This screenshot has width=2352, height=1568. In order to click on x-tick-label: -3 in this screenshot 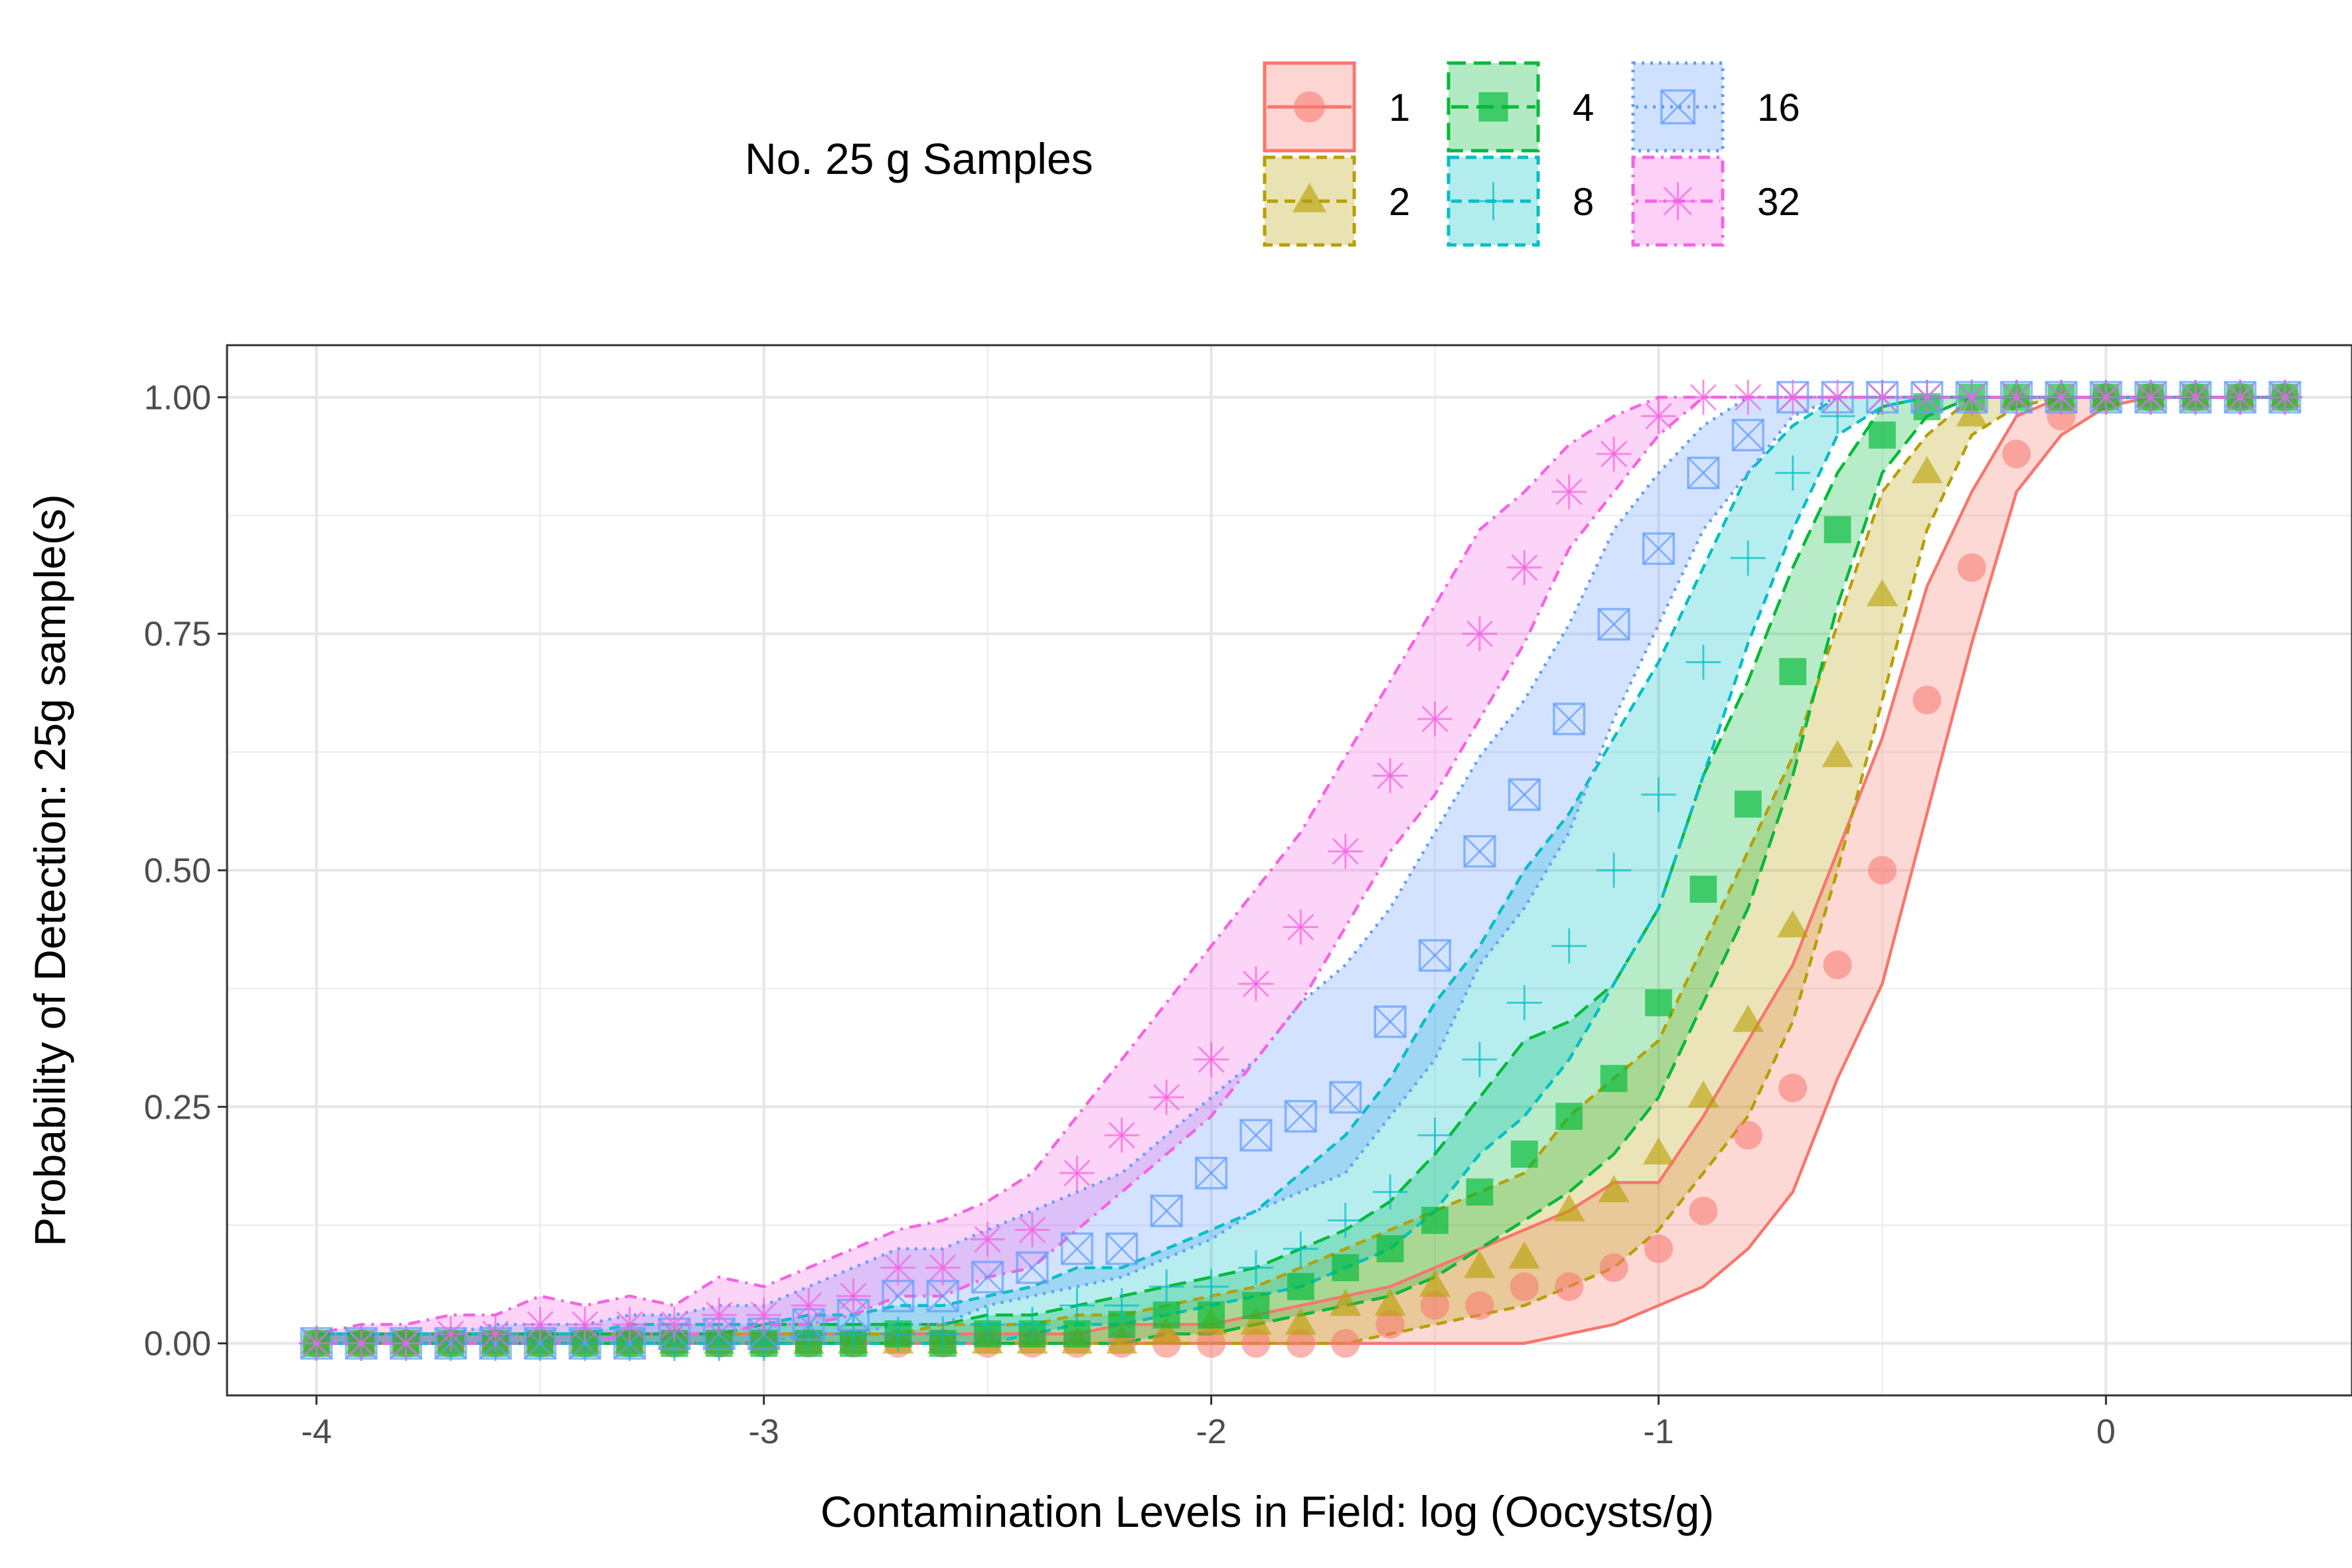, I will do `click(764, 1432)`.